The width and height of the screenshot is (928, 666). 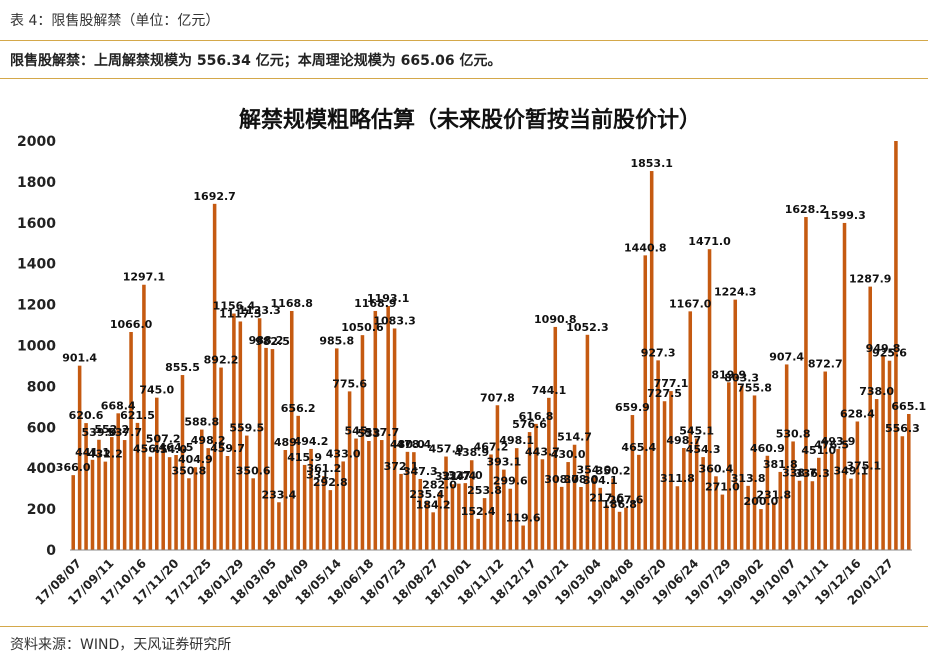 I want to click on data-label: 489, so click(x=285, y=442).